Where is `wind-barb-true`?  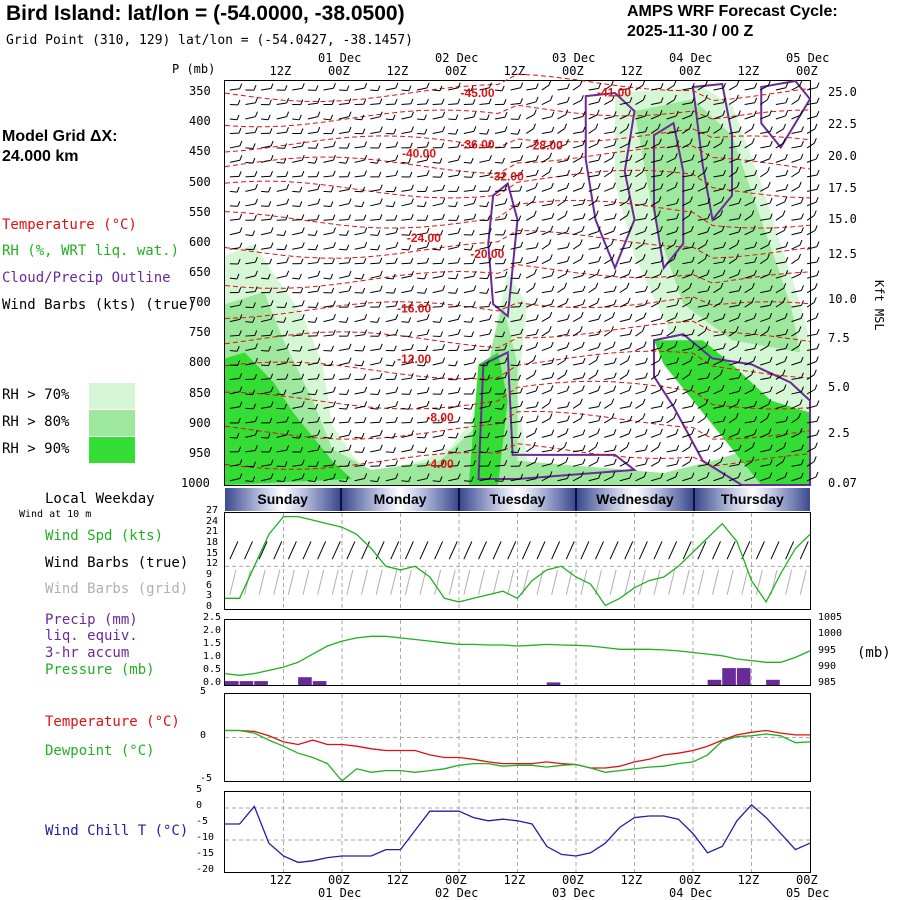
wind-barb-true is located at coordinates (629, 550).